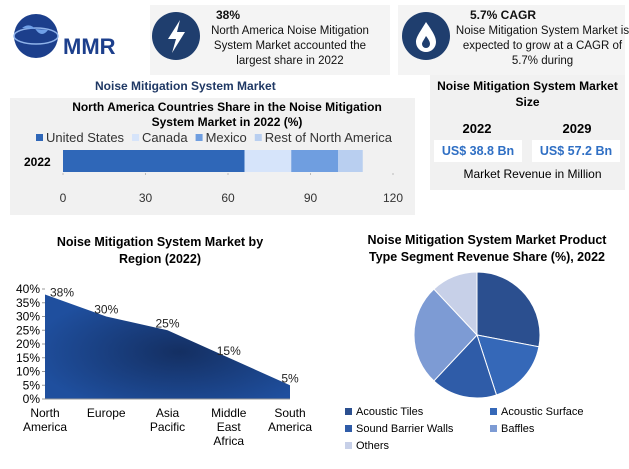 The height and width of the screenshot is (469, 629). What do you see at coordinates (28, 372) in the screenshot?
I see `y-tick-label: 10%` at bounding box center [28, 372].